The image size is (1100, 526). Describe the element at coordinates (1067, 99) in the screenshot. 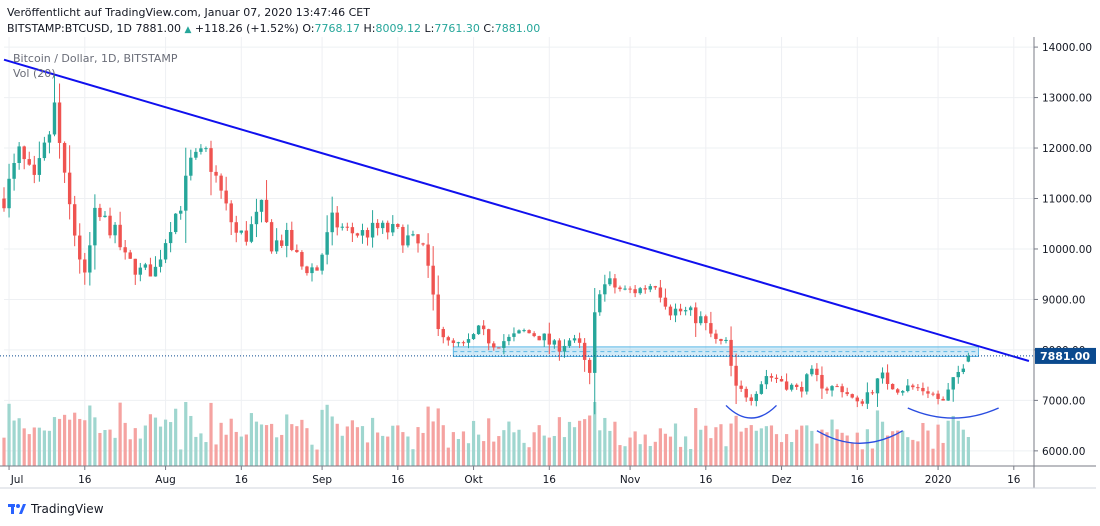

I see `y-tick-label: 13000.00` at that location.